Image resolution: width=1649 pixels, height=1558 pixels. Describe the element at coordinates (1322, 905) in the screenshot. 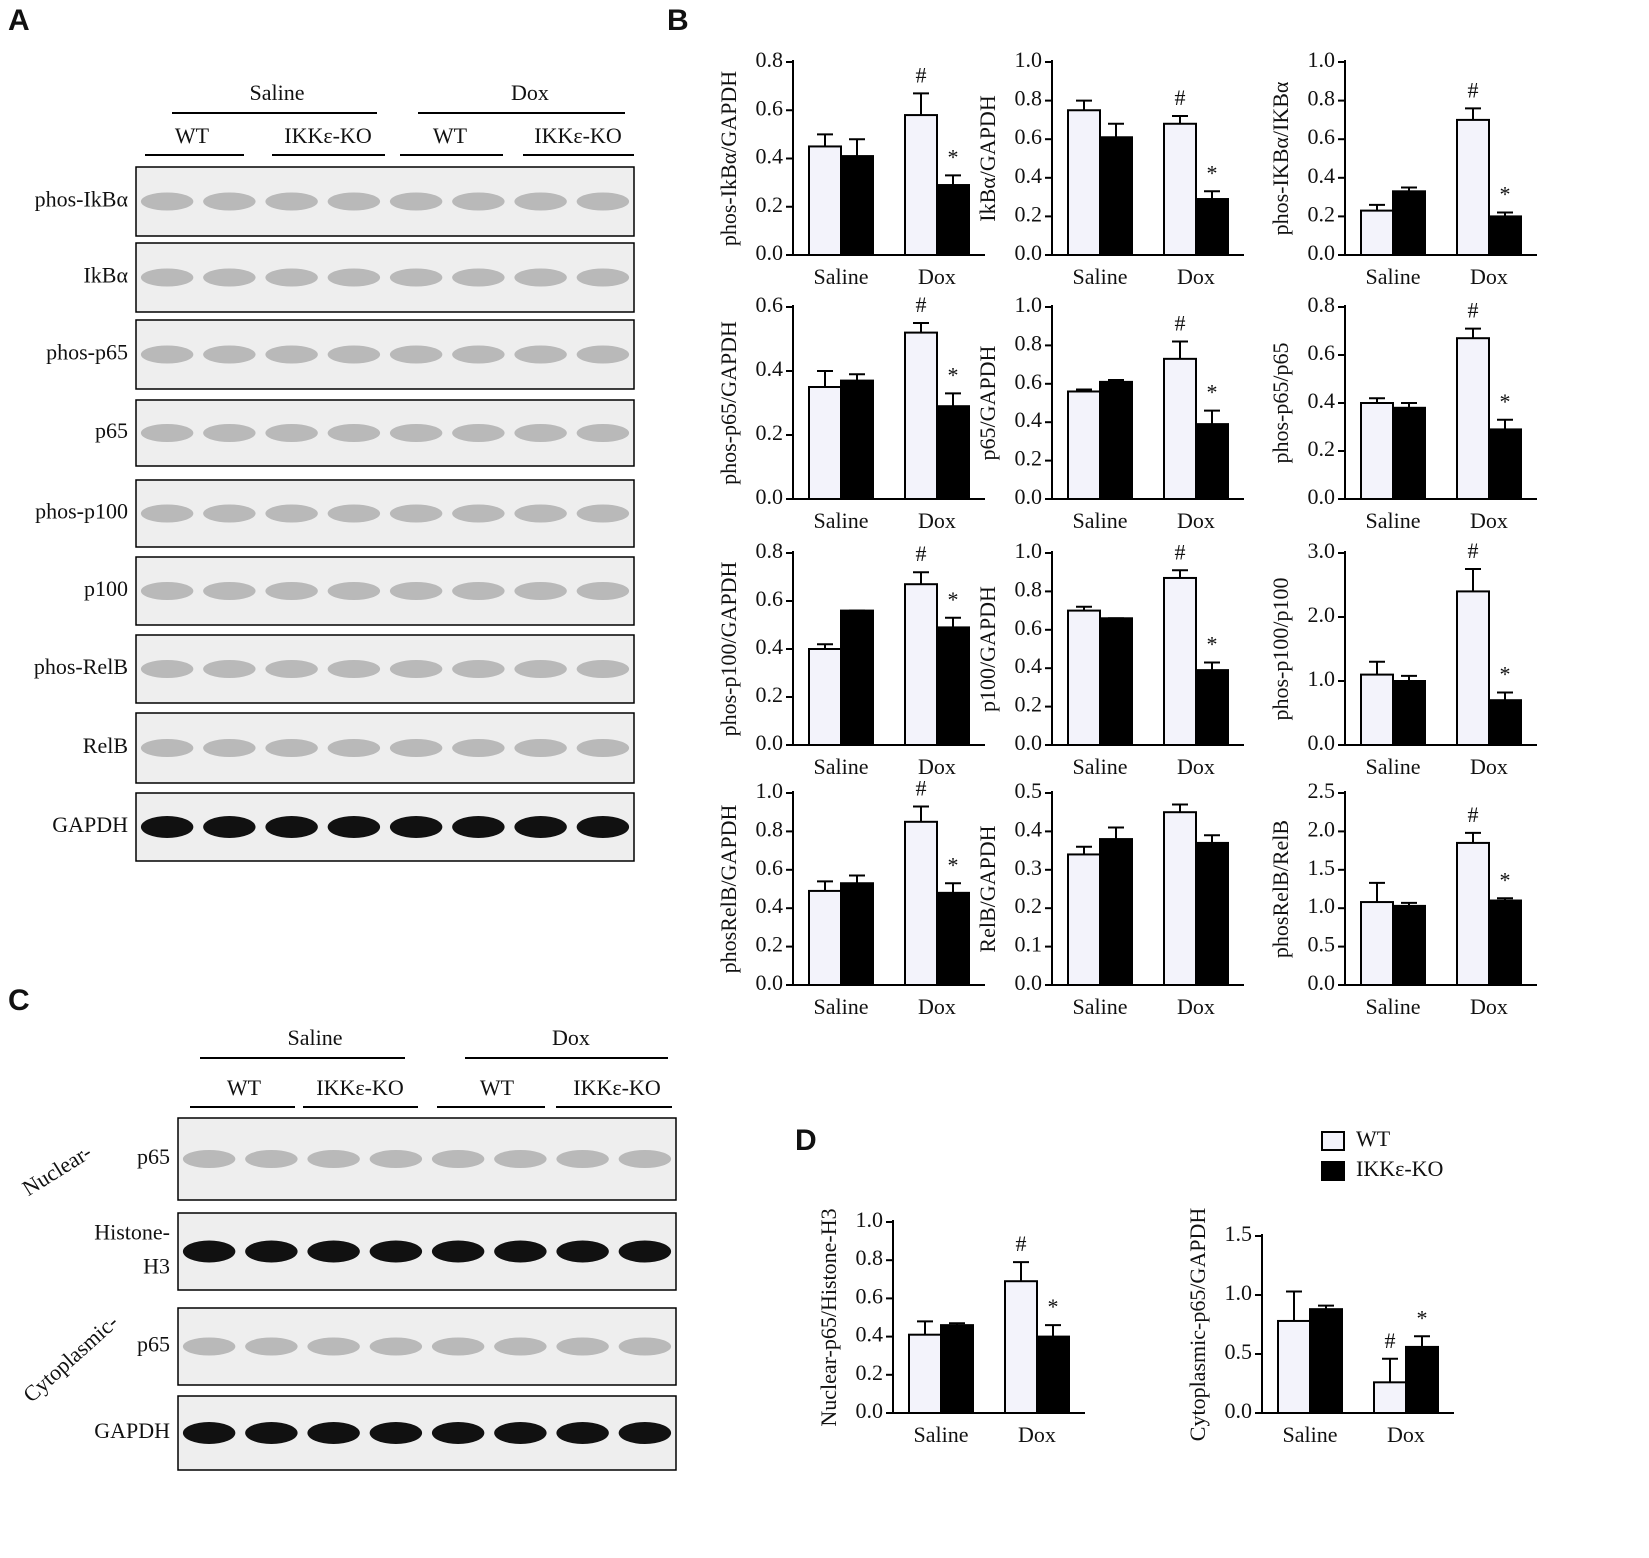

I see `y-tick-label: 1.0` at that location.